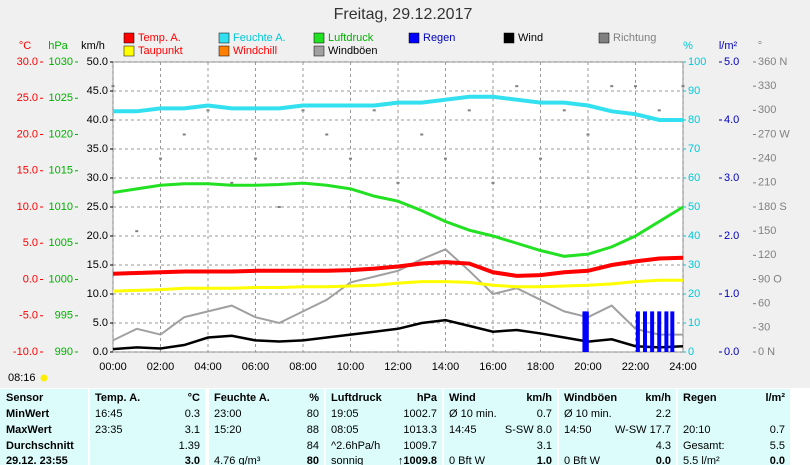 The width and height of the screenshot is (810, 465). What do you see at coordinates (493, 367) in the screenshot?
I see `x-tick-label: 16:00` at bounding box center [493, 367].